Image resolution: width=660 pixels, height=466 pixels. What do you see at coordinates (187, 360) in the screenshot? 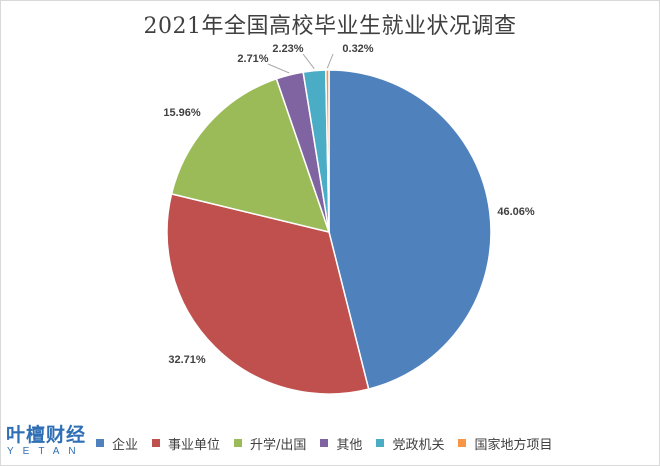
I see `data-label-2: 32.71%` at bounding box center [187, 360].